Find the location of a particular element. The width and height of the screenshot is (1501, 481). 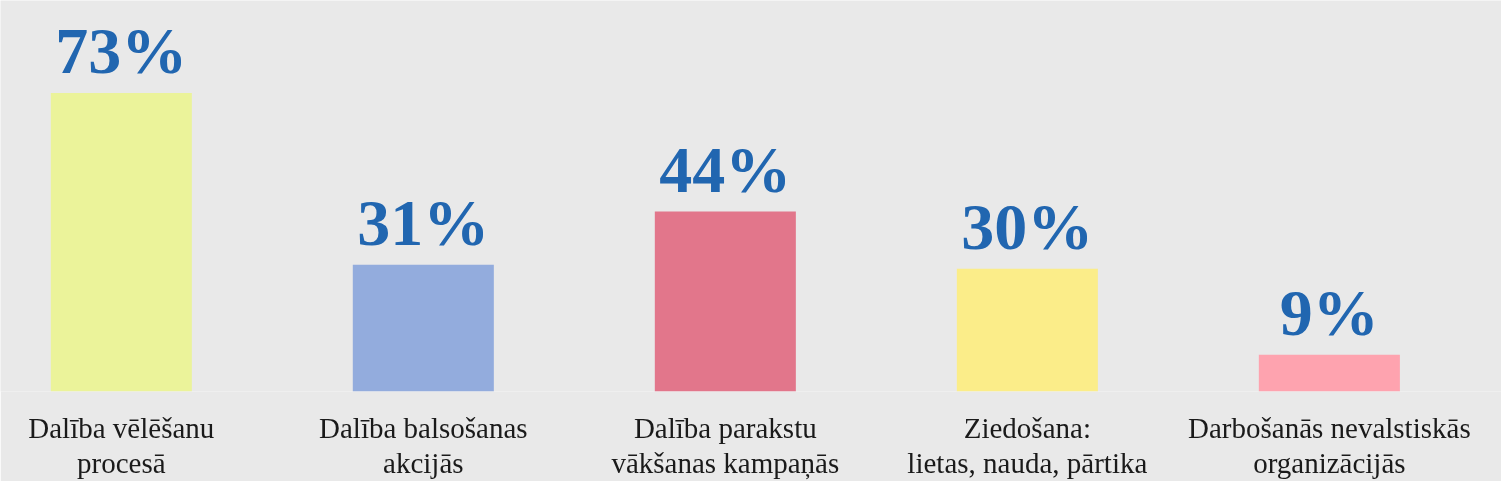

data-label: 73% is located at coordinates (121, 51).